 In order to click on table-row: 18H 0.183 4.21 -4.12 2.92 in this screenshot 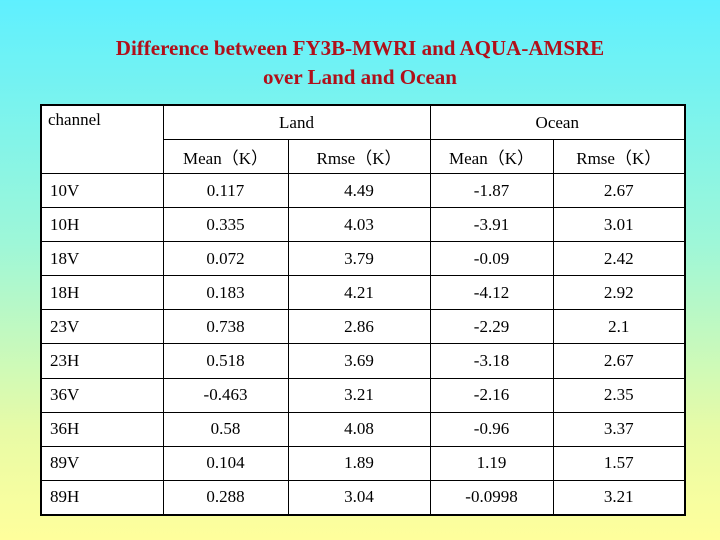, I will do `click(363, 293)`.